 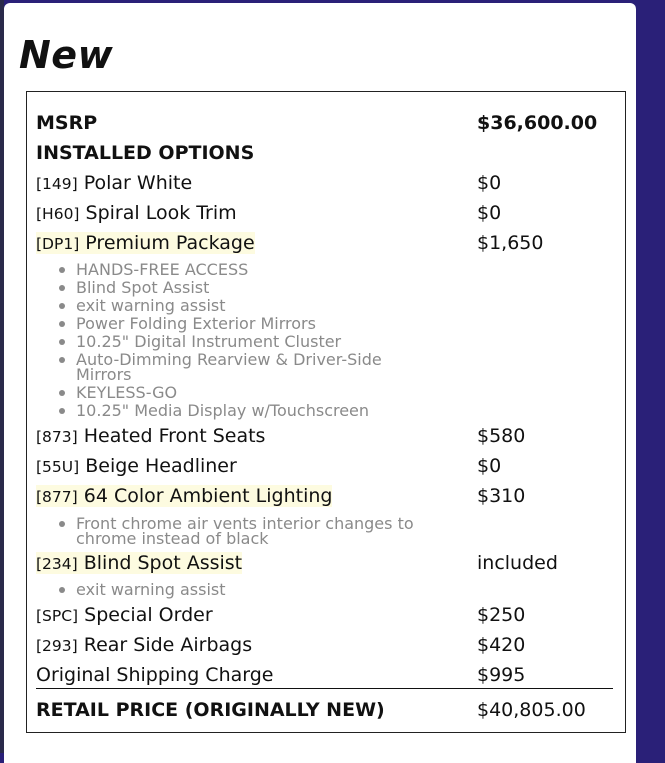 What do you see at coordinates (325, 212) in the screenshot?
I see `option-row: [H60] Spiral Look Trim $0` at bounding box center [325, 212].